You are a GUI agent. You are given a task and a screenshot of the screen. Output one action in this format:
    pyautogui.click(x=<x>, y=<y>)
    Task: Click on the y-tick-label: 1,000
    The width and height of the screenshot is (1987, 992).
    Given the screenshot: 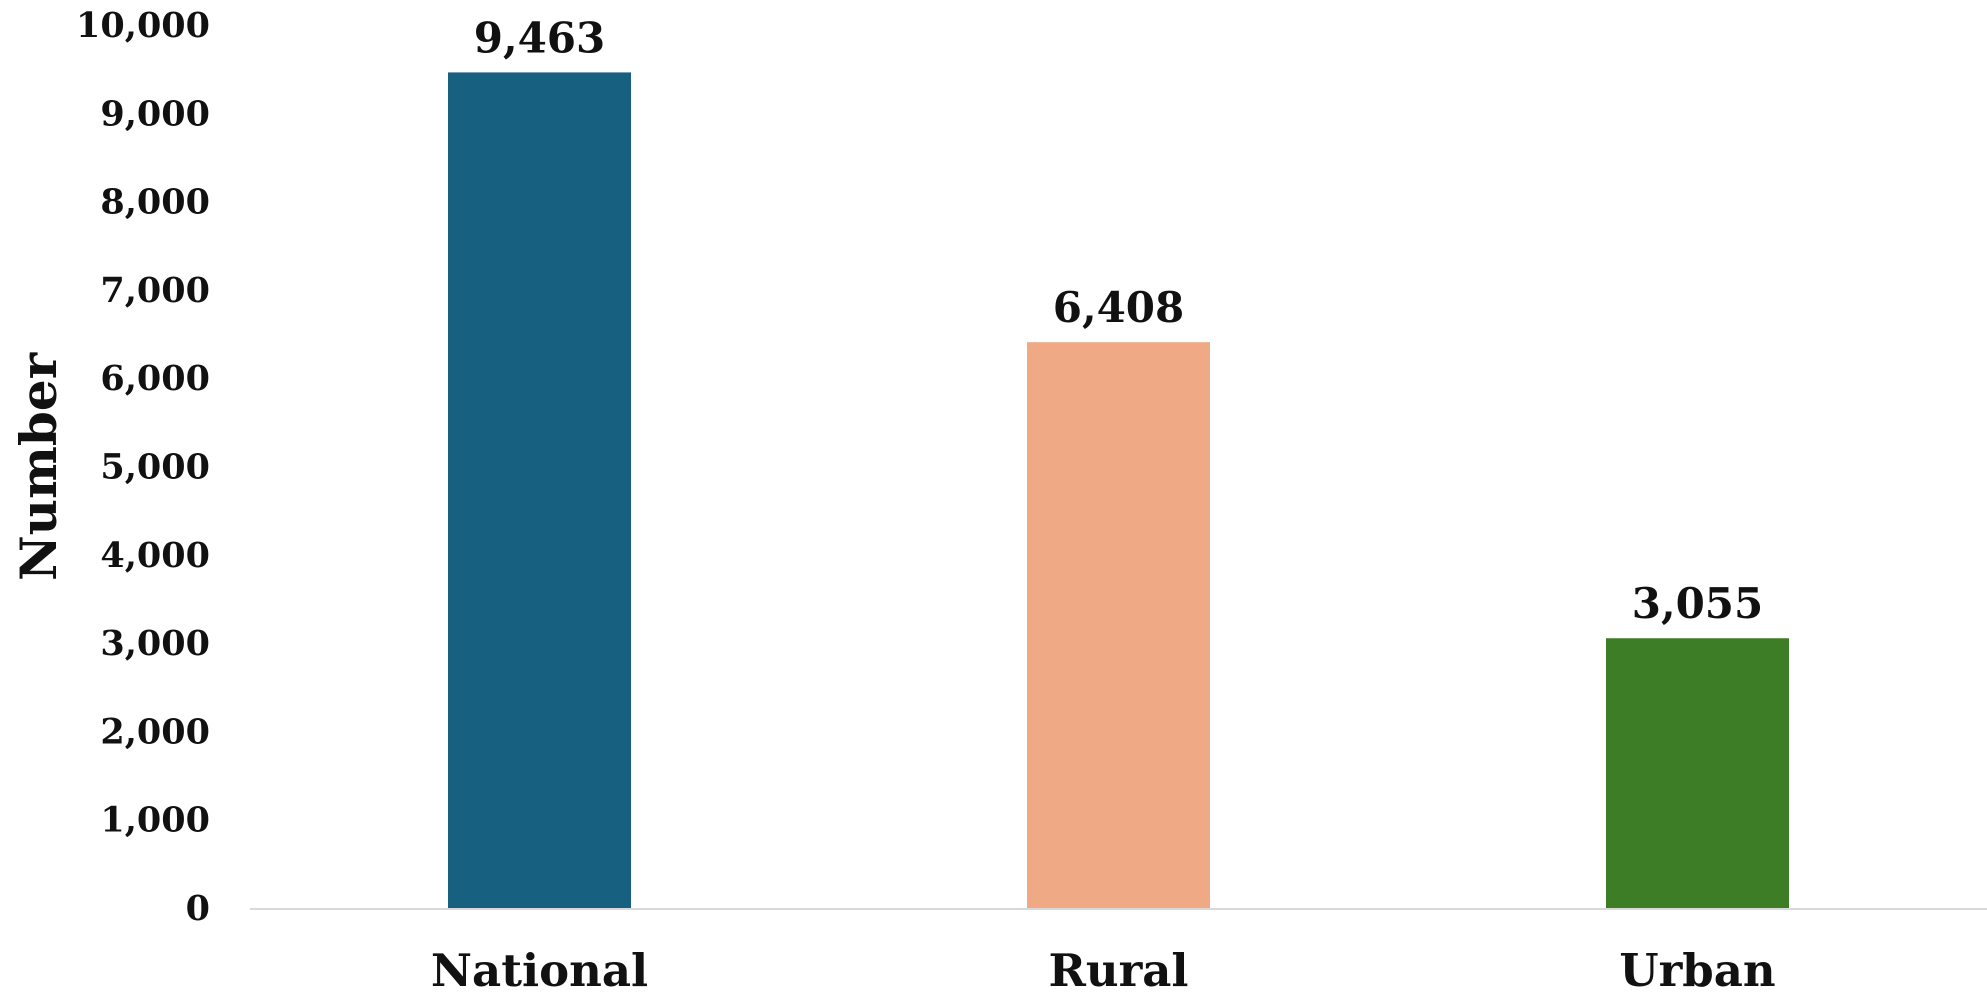 What is the action you would take?
    pyautogui.click(x=155, y=820)
    